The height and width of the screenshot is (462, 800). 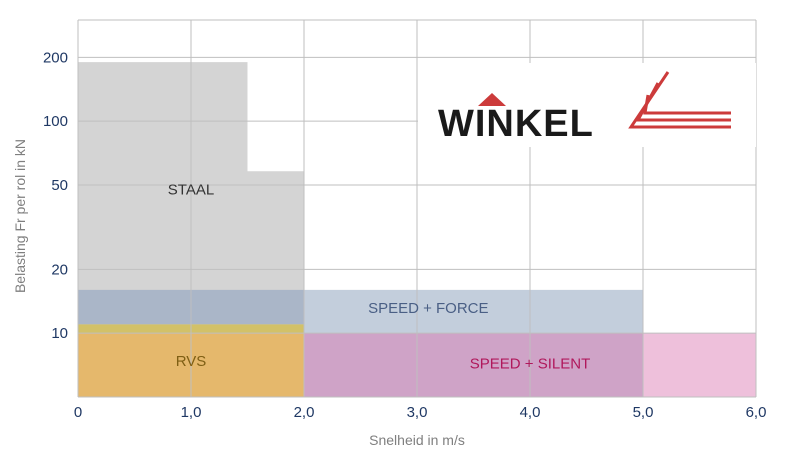 I want to click on winkel-logo: WINKEL, so click(x=587, y=105).